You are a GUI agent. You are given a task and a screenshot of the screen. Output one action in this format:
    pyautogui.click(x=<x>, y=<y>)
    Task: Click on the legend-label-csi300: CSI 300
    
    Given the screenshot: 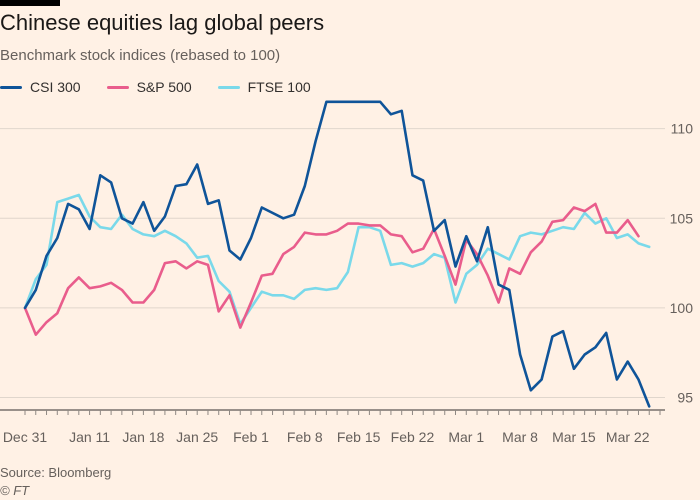 What is the action you would take?
    pyautogui.click(x=55, y=87)
    